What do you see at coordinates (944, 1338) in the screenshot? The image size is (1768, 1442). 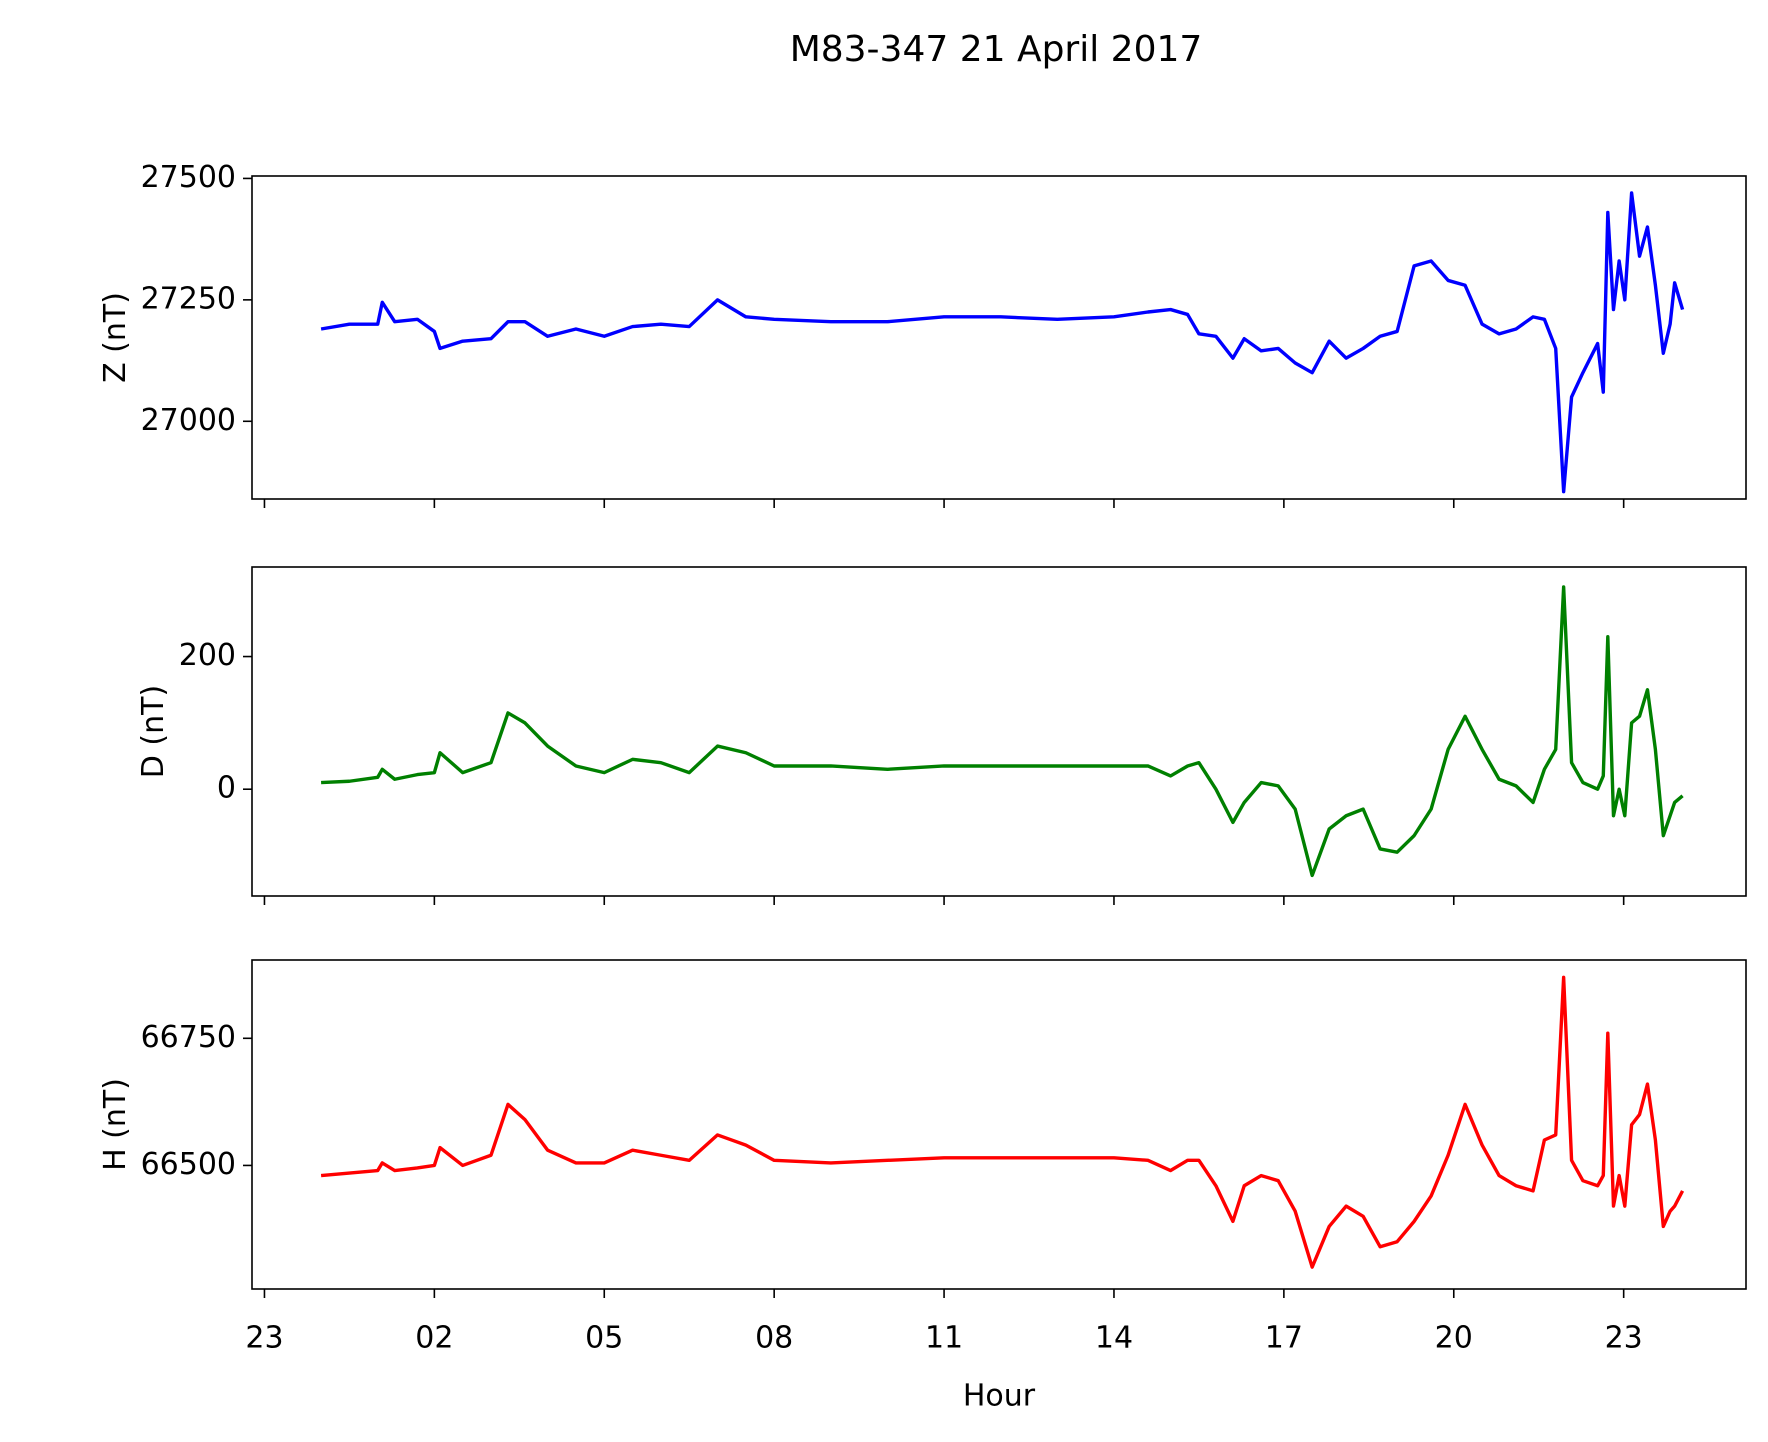 I see `x-tick-label: 11` at bounding box center [944, 1338].